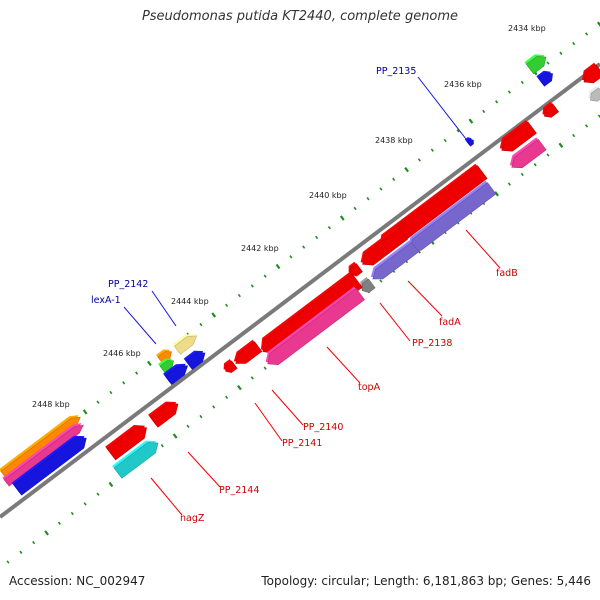 The width and height of the screenshot is (600, 600). Describe the element at coordinates (328, 195) in the screenshot. I see `scale-tick-label: 2440 kbp` at that location.